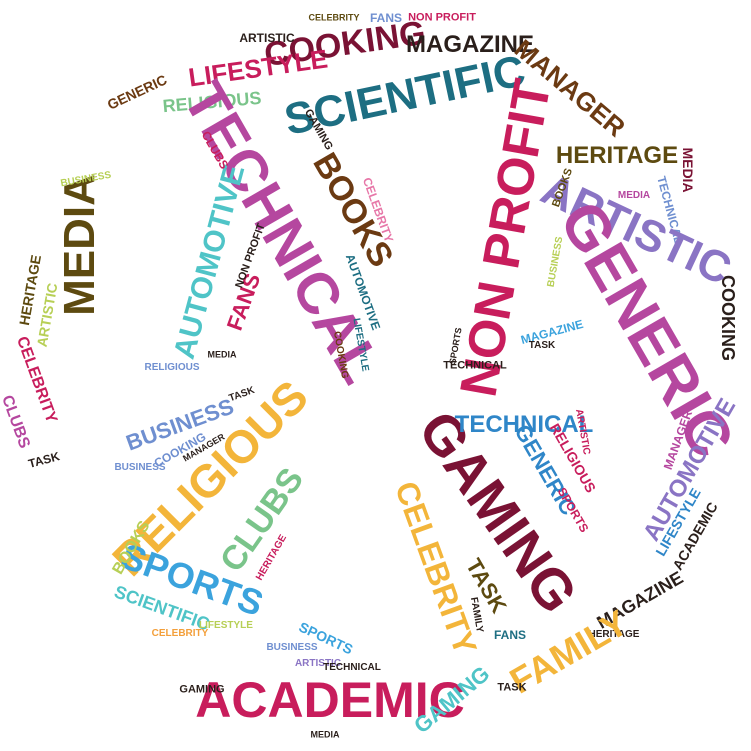 Image resolution: width=751 pixels, height=751 pixels. I want to click on word-automotive: AUTOMOTIVE, so click(209, 262).